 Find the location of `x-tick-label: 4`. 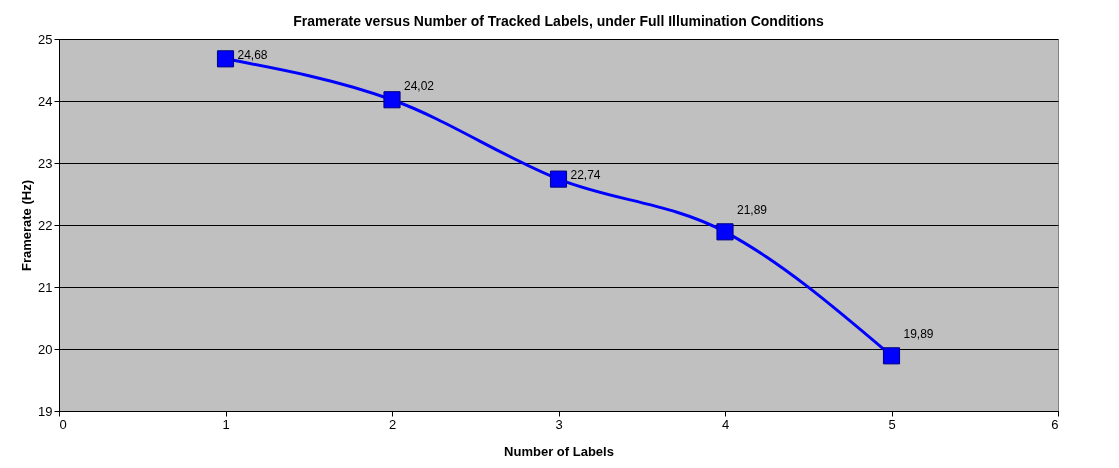

x-tick-label: 4 is located at coordinates (725, 424).